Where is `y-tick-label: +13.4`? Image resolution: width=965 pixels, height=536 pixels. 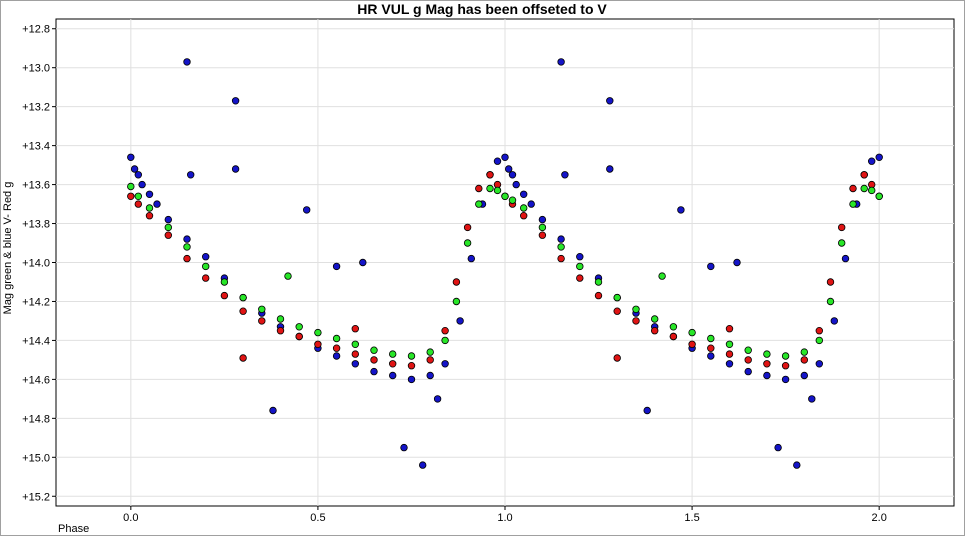 y-tick-label: +13.4 is located at coordinates (36, 147).